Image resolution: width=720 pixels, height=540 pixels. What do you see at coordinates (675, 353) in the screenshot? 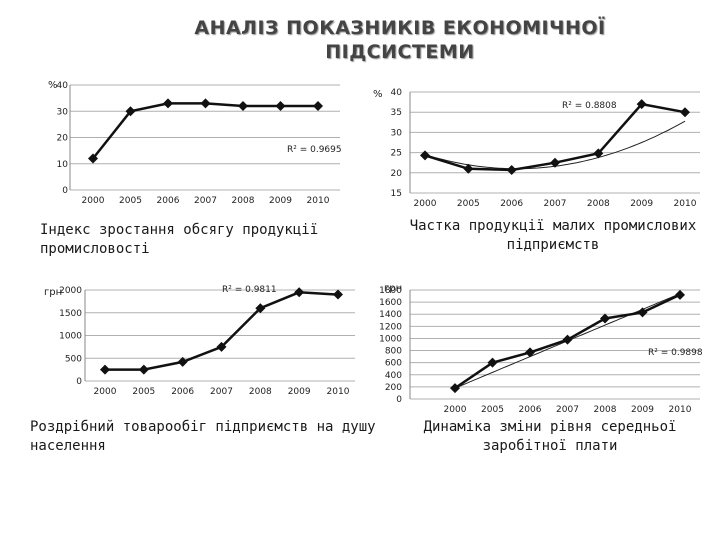
I see `chart-4-r-squared-label: R² = 0.9898` at bounding box center [675, 353].